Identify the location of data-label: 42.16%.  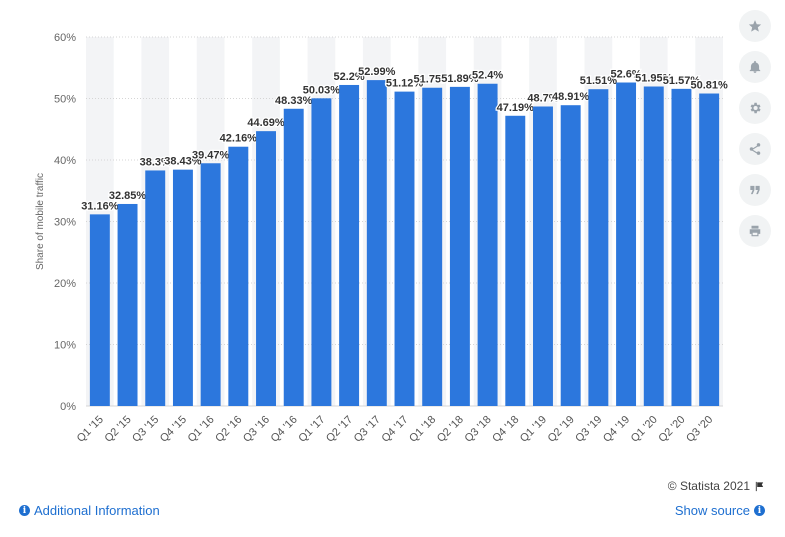
(239, 139).